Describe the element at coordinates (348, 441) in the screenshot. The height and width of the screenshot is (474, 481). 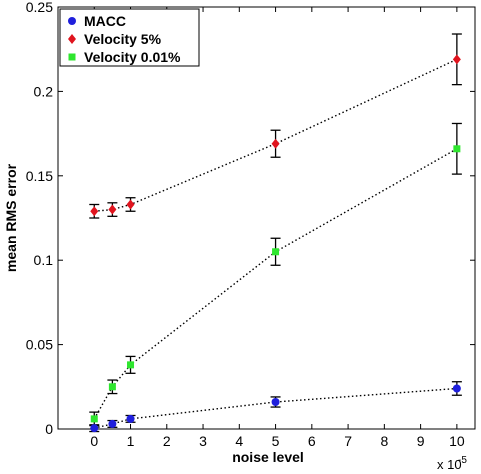
I see `x-tick-label: 7` at that location.